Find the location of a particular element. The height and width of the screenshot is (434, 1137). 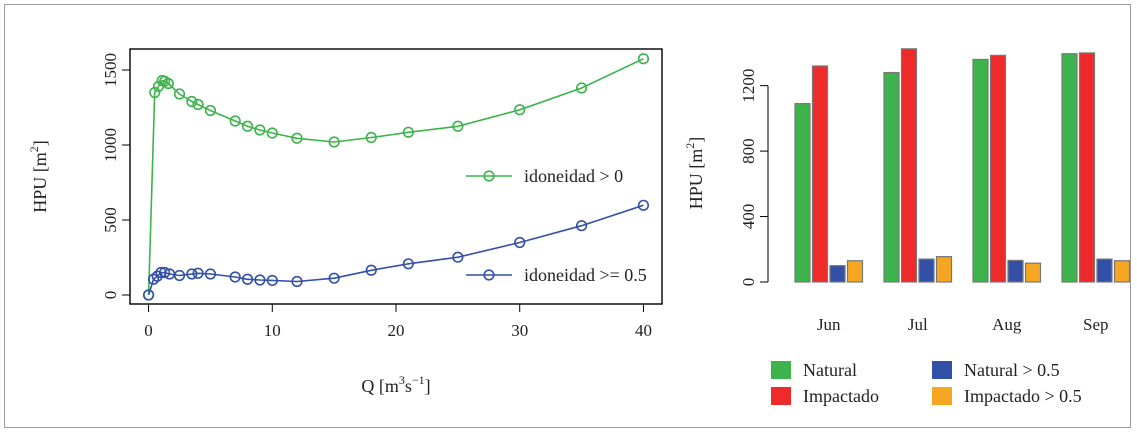

bar-y-title-base: HPU [m is located at coordinates (696, 179).